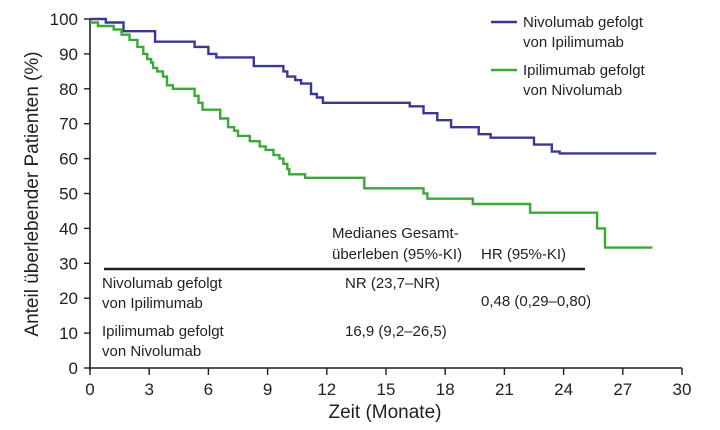 This screenshot has width=720, height=430. What do you see at coordinates (68, 228) in the screenshot?
I see `y-tick-label: 40` at bounding box center [68, 228].